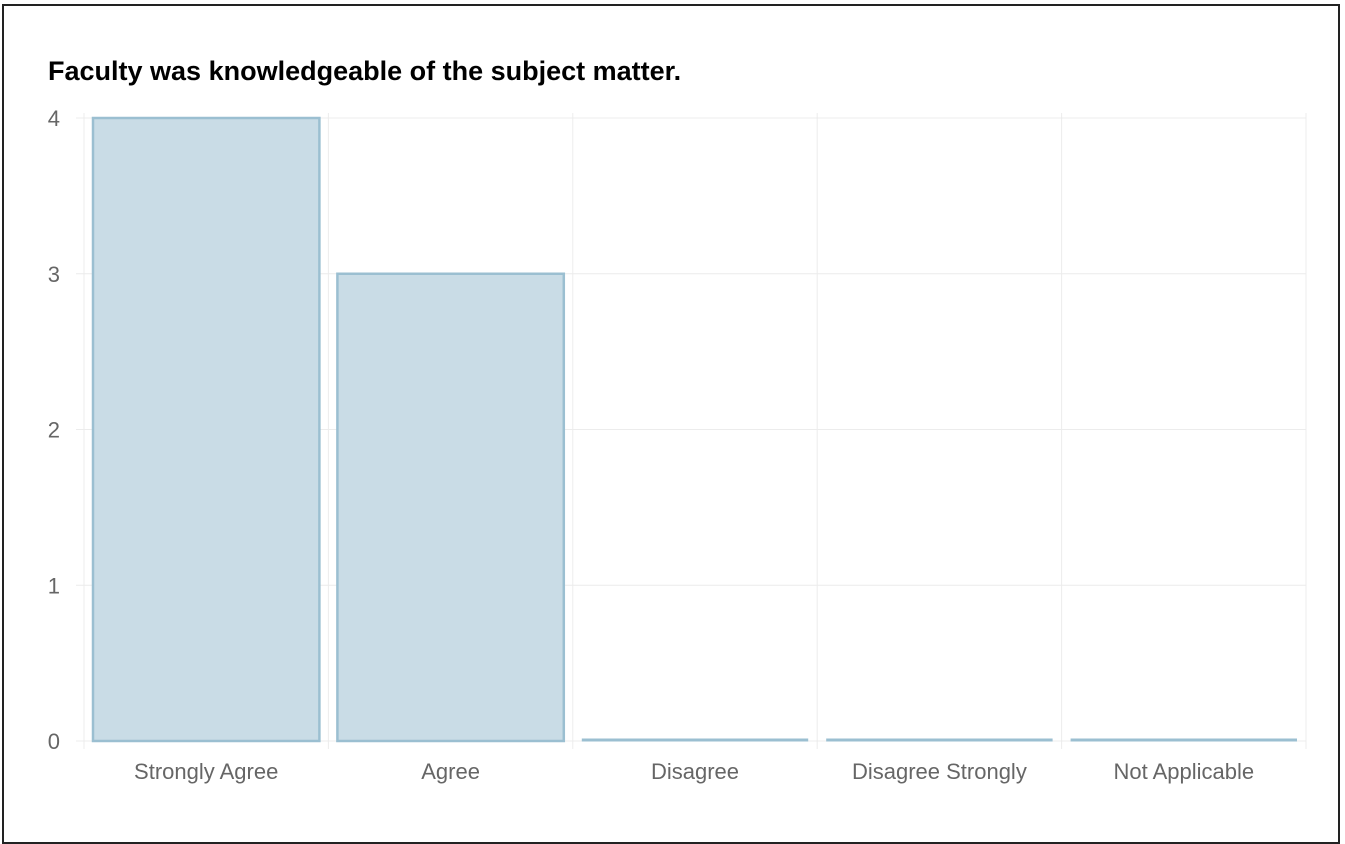 The width and height of the screenshot is (1345, 844). What do you see at coordinates (54, 118) in the screenshot?
I see `y-tick-label: 4` at bounding box center [54, 118].